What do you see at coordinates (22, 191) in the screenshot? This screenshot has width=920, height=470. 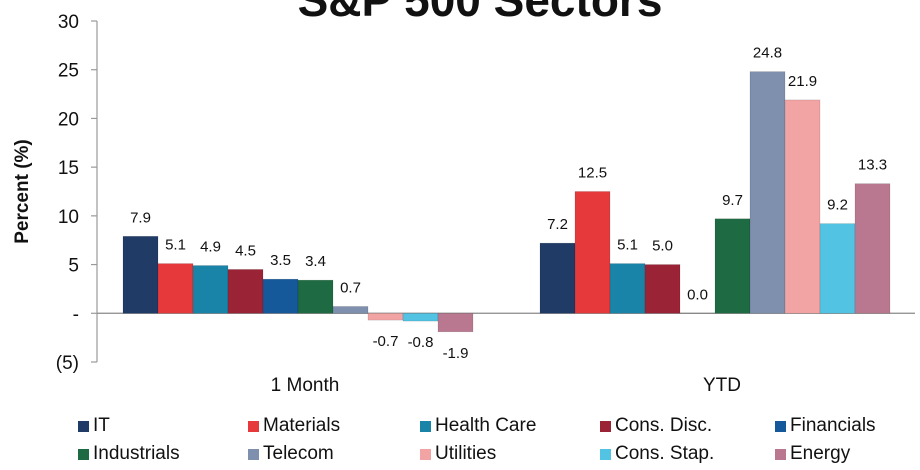 I see `y-axis-label: Percent (%)` at bounding box center [22, 191].